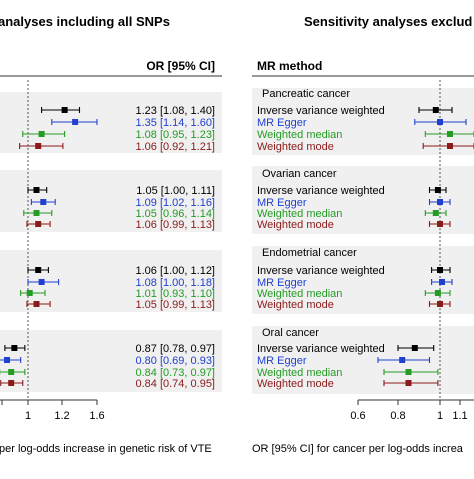 Image resolution: width=474 pixels, height=479 pixels. Describe the element at coordinates (175, 283) in the screenshot. I see `left-or-ci-label: 1.08 [1.00, 1.18]` at that location.